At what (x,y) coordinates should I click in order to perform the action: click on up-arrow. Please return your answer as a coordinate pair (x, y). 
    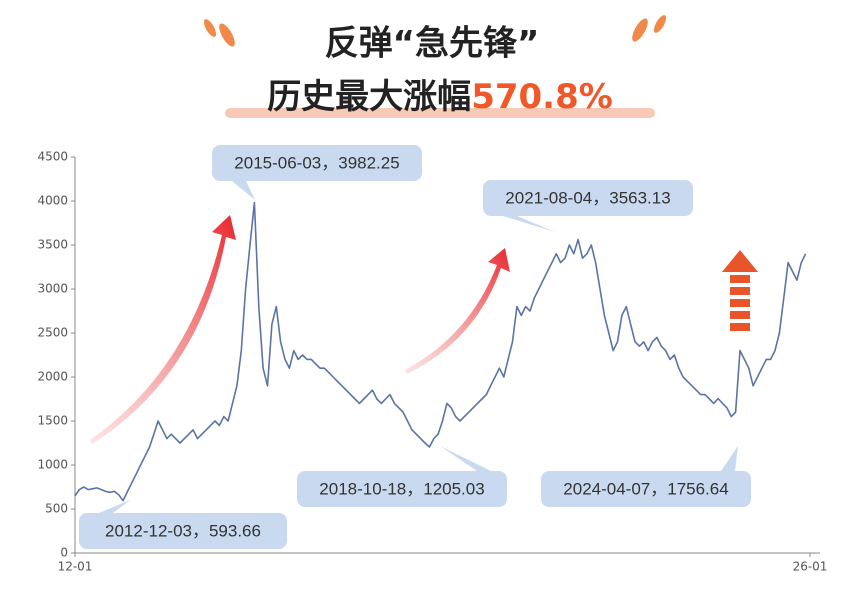
    Looking at the image, I should click on (740, 290).